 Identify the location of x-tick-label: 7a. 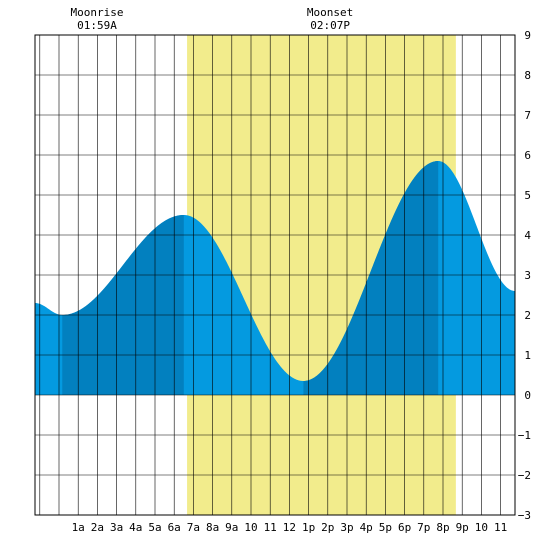
(193, 527).